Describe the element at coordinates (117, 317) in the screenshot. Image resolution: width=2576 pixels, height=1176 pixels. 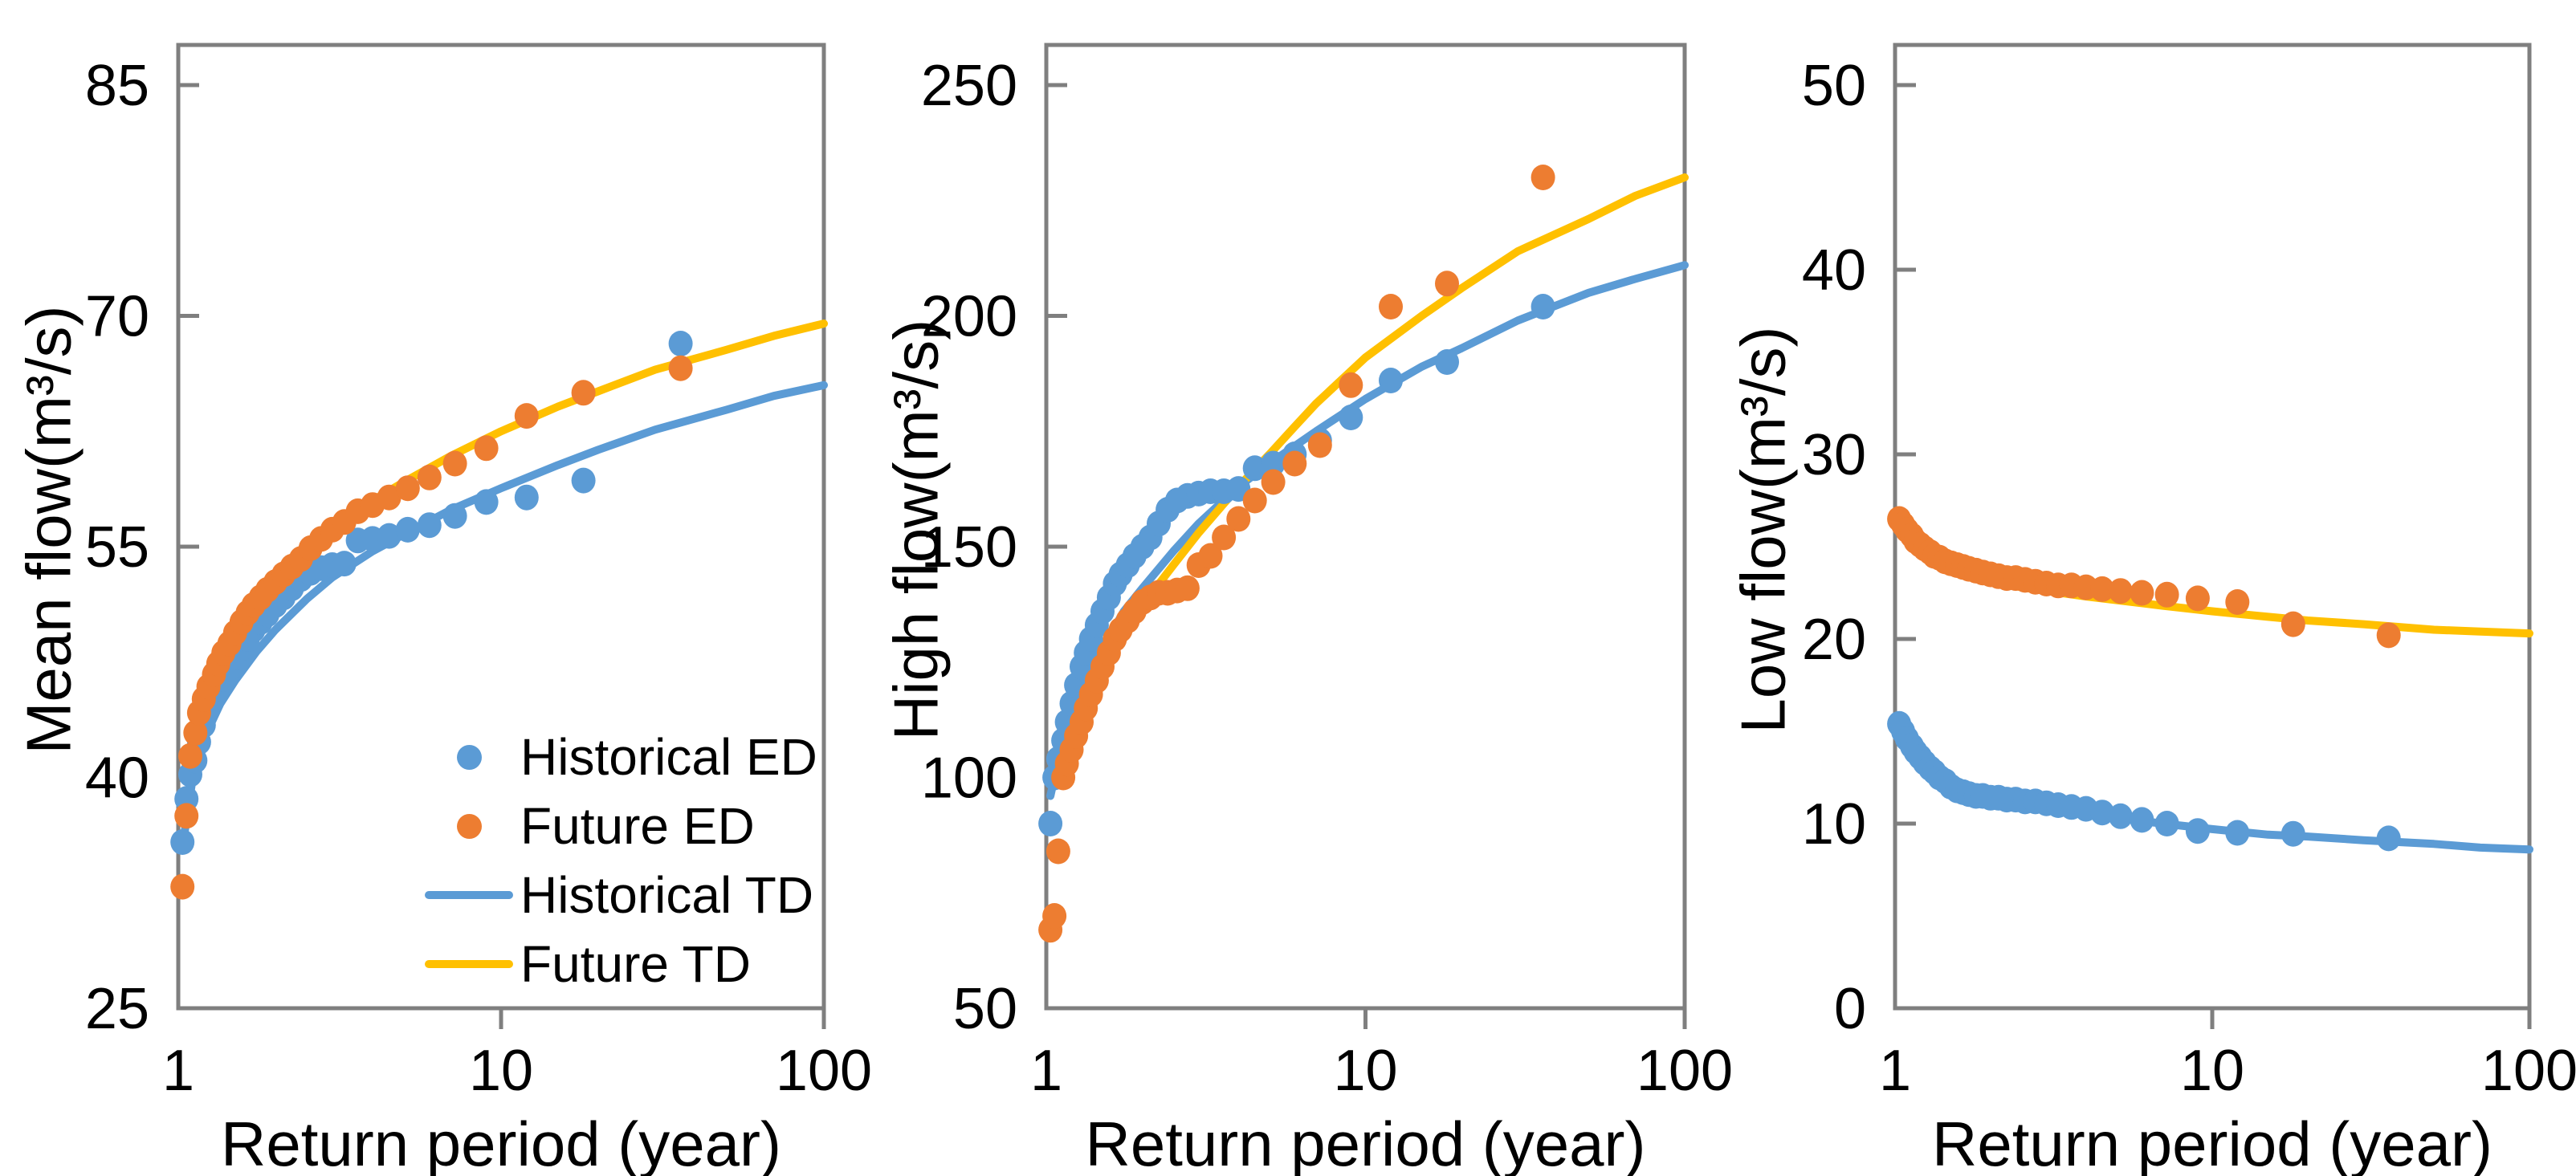
I see `y-tick-label: 70` at that location.